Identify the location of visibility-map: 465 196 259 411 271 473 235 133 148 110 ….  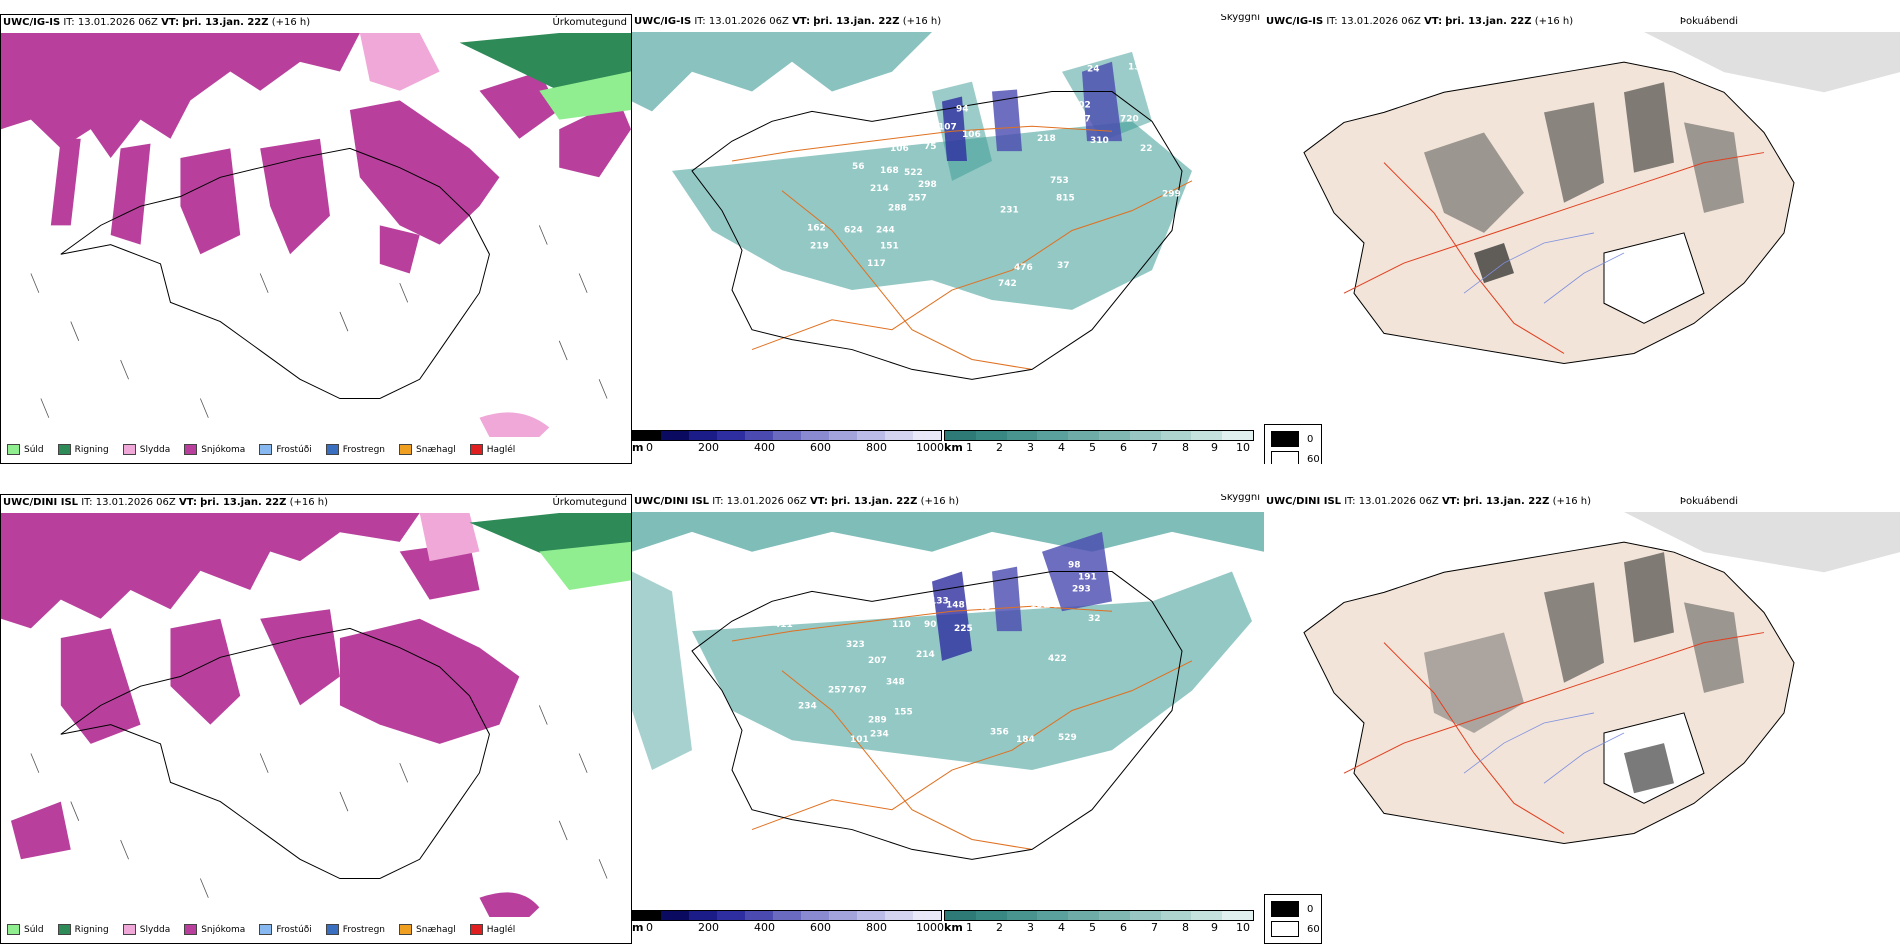
(948, 708).